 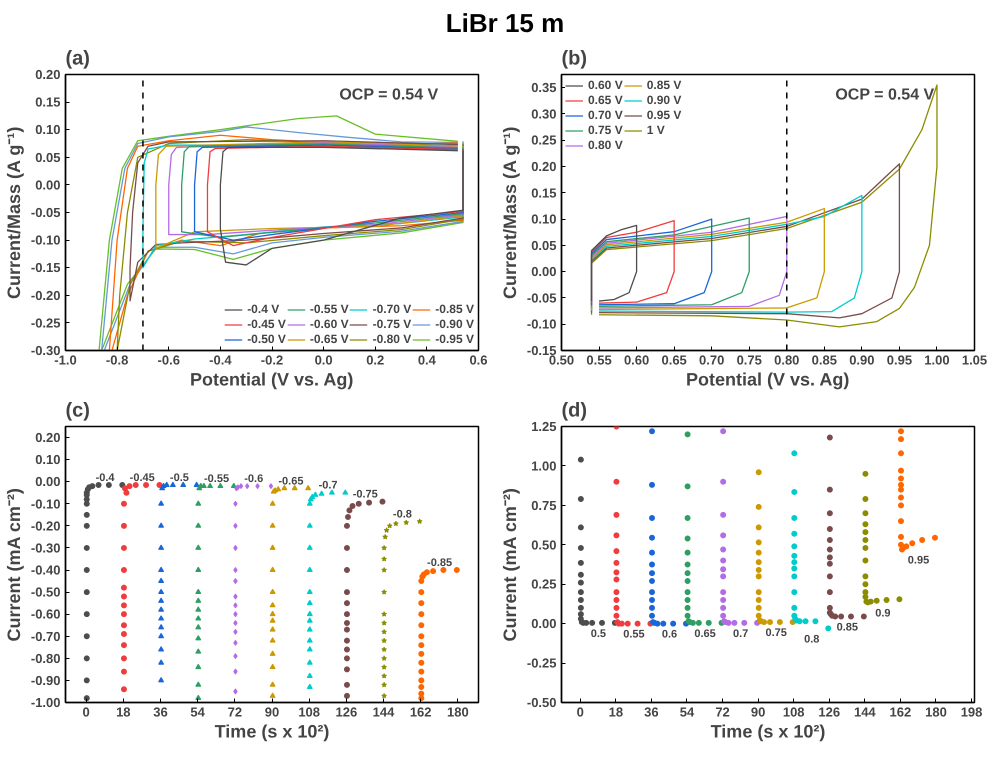 What do you see at coordinates (392, 339) in the screenshot?
I see `legend-label: -0.80 V` at bounding box center [392, 339].